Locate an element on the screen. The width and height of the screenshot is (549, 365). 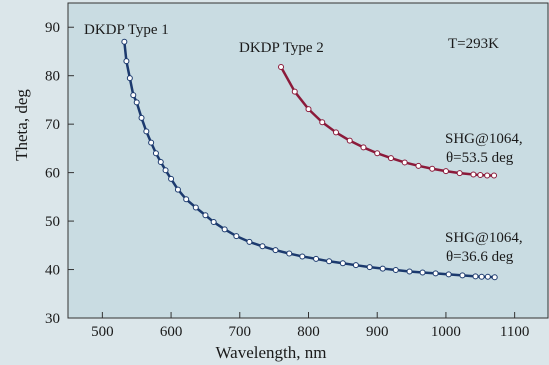
annotation-shg1-line1: SHG@1064, is located at coordinates (484, 238).